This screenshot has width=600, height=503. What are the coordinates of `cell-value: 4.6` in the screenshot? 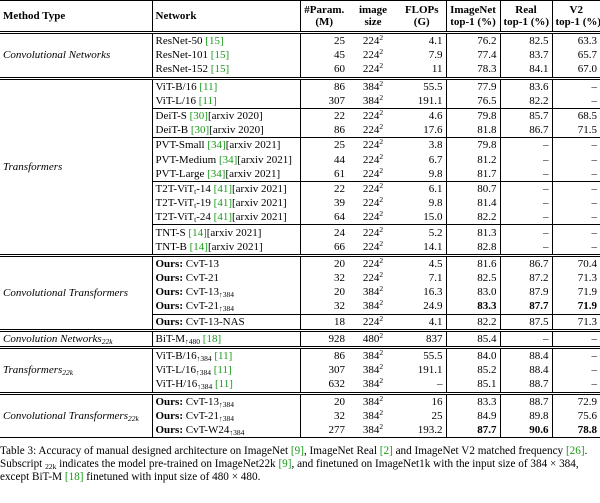 It's located at (435, 116).